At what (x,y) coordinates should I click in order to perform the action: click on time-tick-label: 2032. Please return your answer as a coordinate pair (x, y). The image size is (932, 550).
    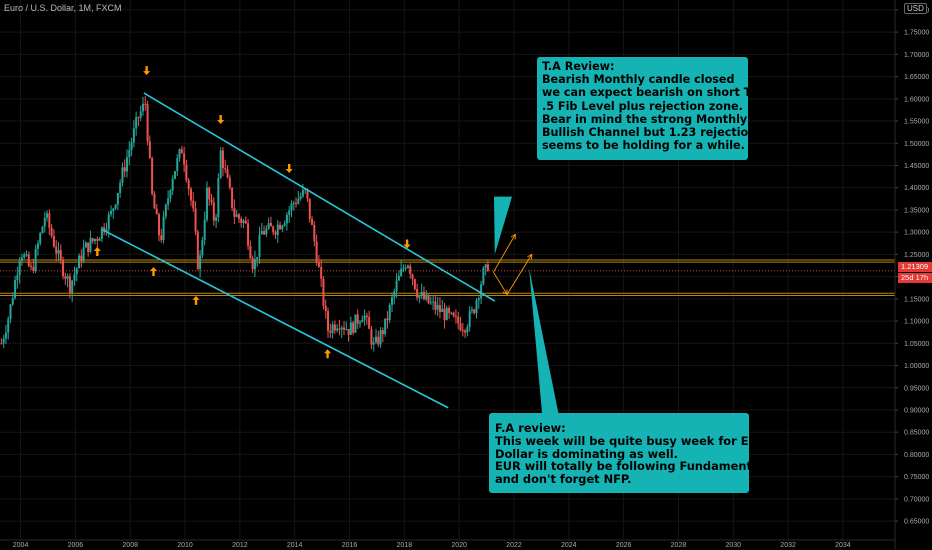
    Looking at the image, I should click on (788, 545).